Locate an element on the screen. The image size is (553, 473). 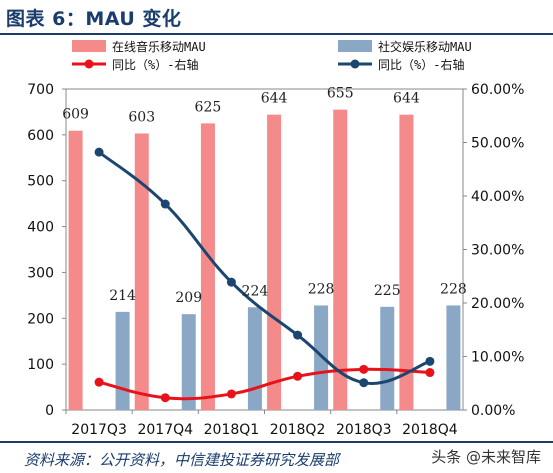
right-axis-label: 0.00% is located at coordinates (493, 411).